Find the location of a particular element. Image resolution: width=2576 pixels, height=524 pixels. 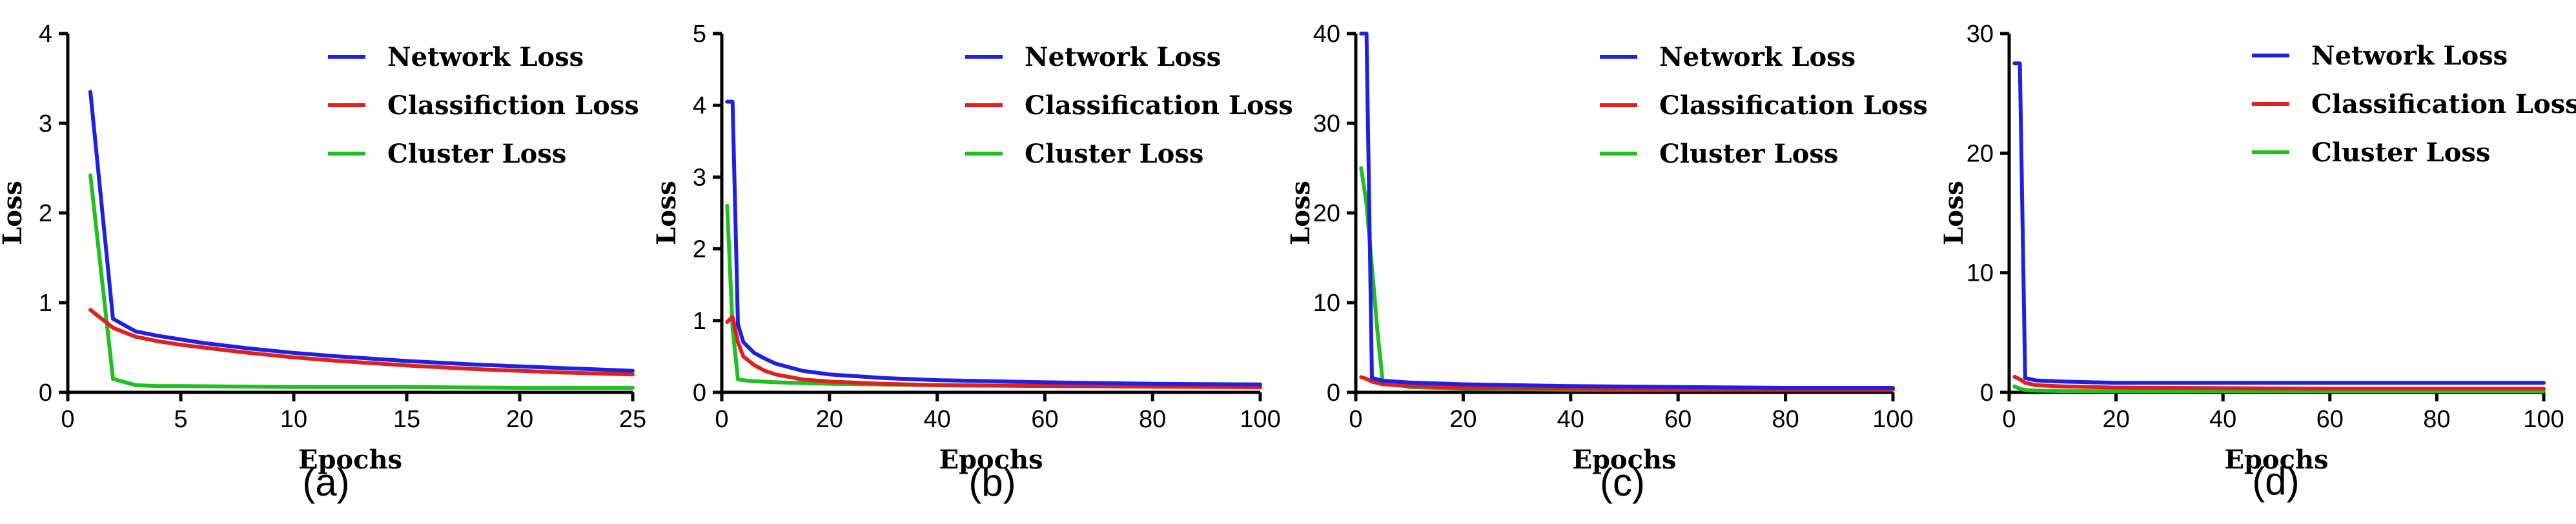

panel-caption: (d) is located at coordinates (2276, 481).